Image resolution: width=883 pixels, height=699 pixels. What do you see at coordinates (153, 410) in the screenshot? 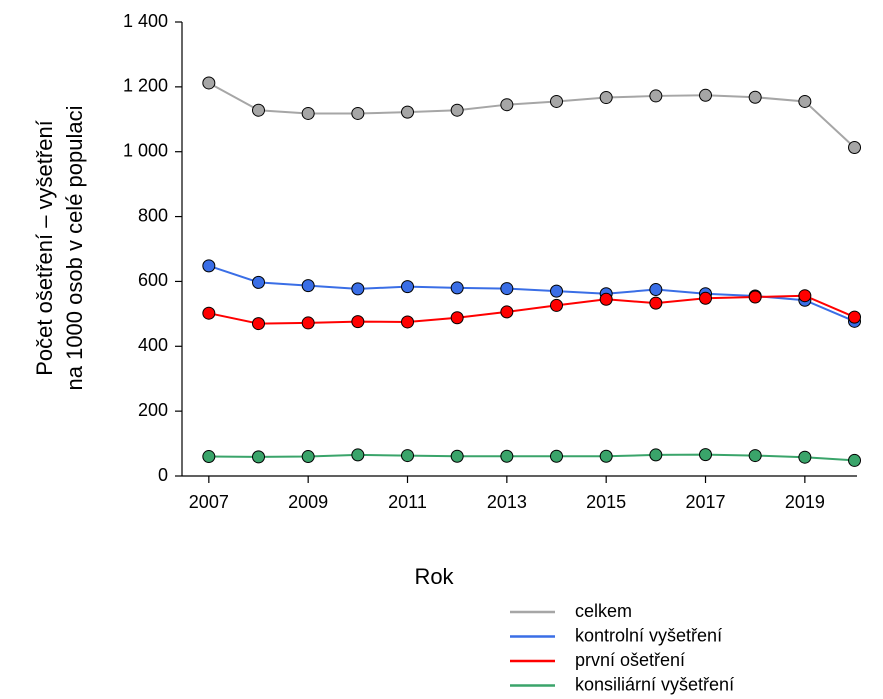
I see `y-tick-label: 200` at bounding box center [153, 410].